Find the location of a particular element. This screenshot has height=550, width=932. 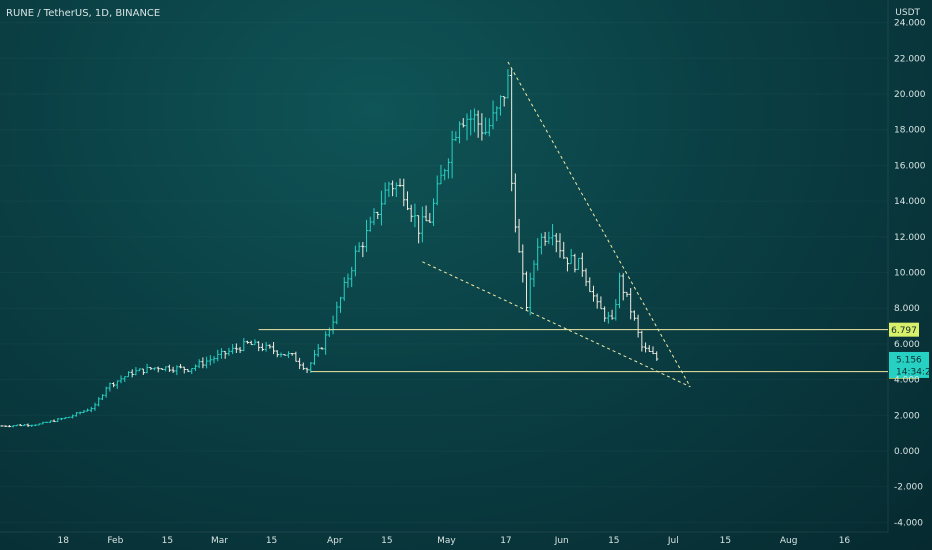

y-tick-label: 0.000 is located at coordinates (907, 452).